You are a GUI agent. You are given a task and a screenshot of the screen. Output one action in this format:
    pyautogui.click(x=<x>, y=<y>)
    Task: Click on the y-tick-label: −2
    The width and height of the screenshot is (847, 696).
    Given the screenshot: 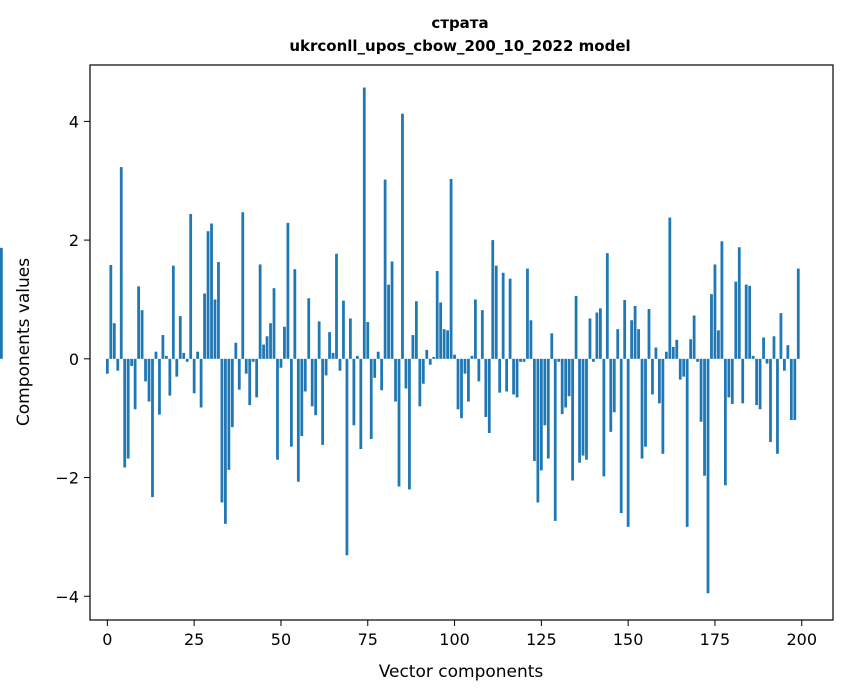 What is the action you would take?
    pyautogui.click(x=67, y=478)
    